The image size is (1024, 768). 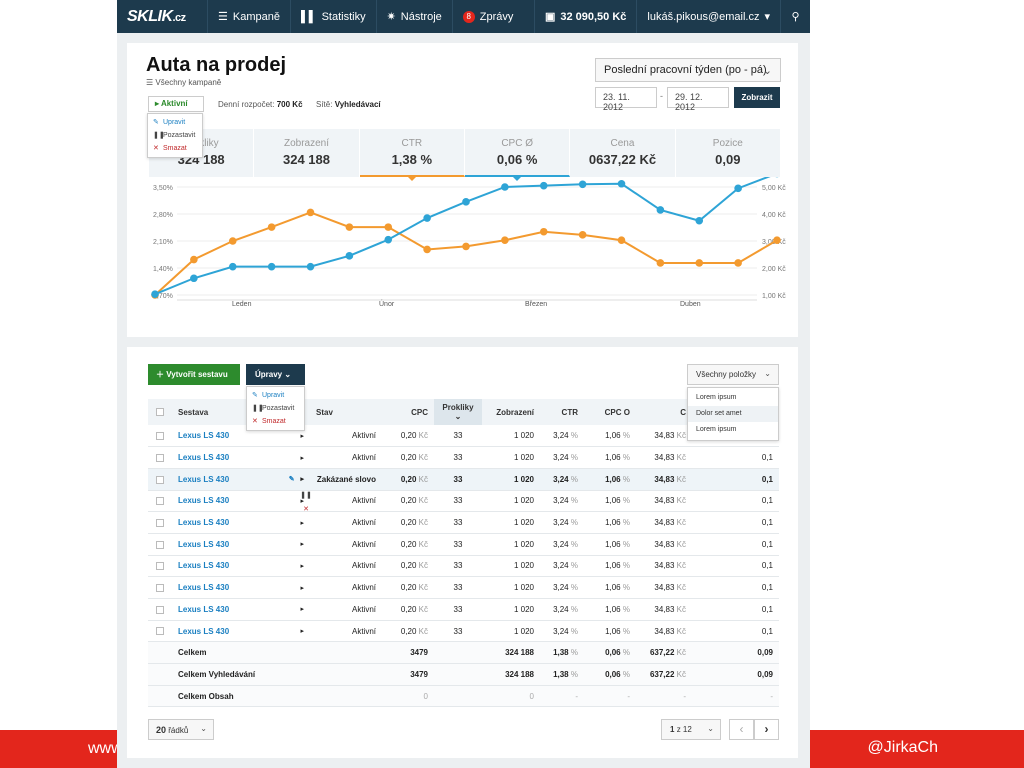 What do you see at coordinates (517, 155) in the screenshot?
I see `kpi-tile: CPC Ø 0,06 %` at bounding box center [517, 155].